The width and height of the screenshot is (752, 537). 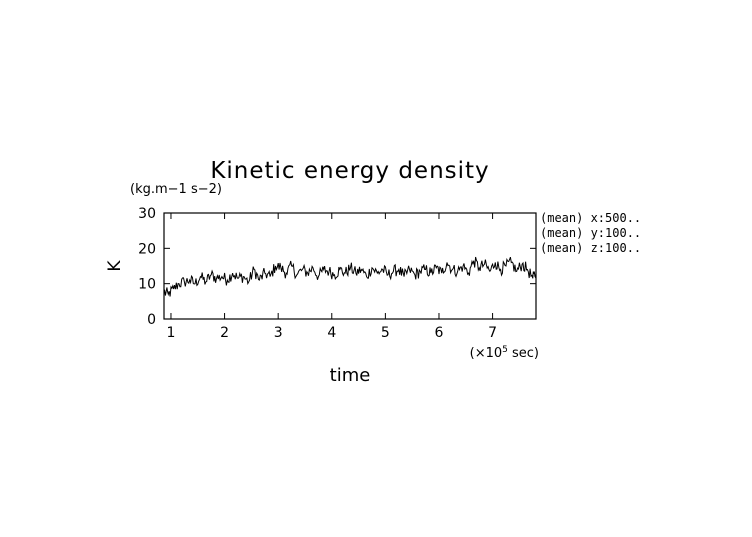 I want to click on y-axis-label: K, so click(x=115, y=266).